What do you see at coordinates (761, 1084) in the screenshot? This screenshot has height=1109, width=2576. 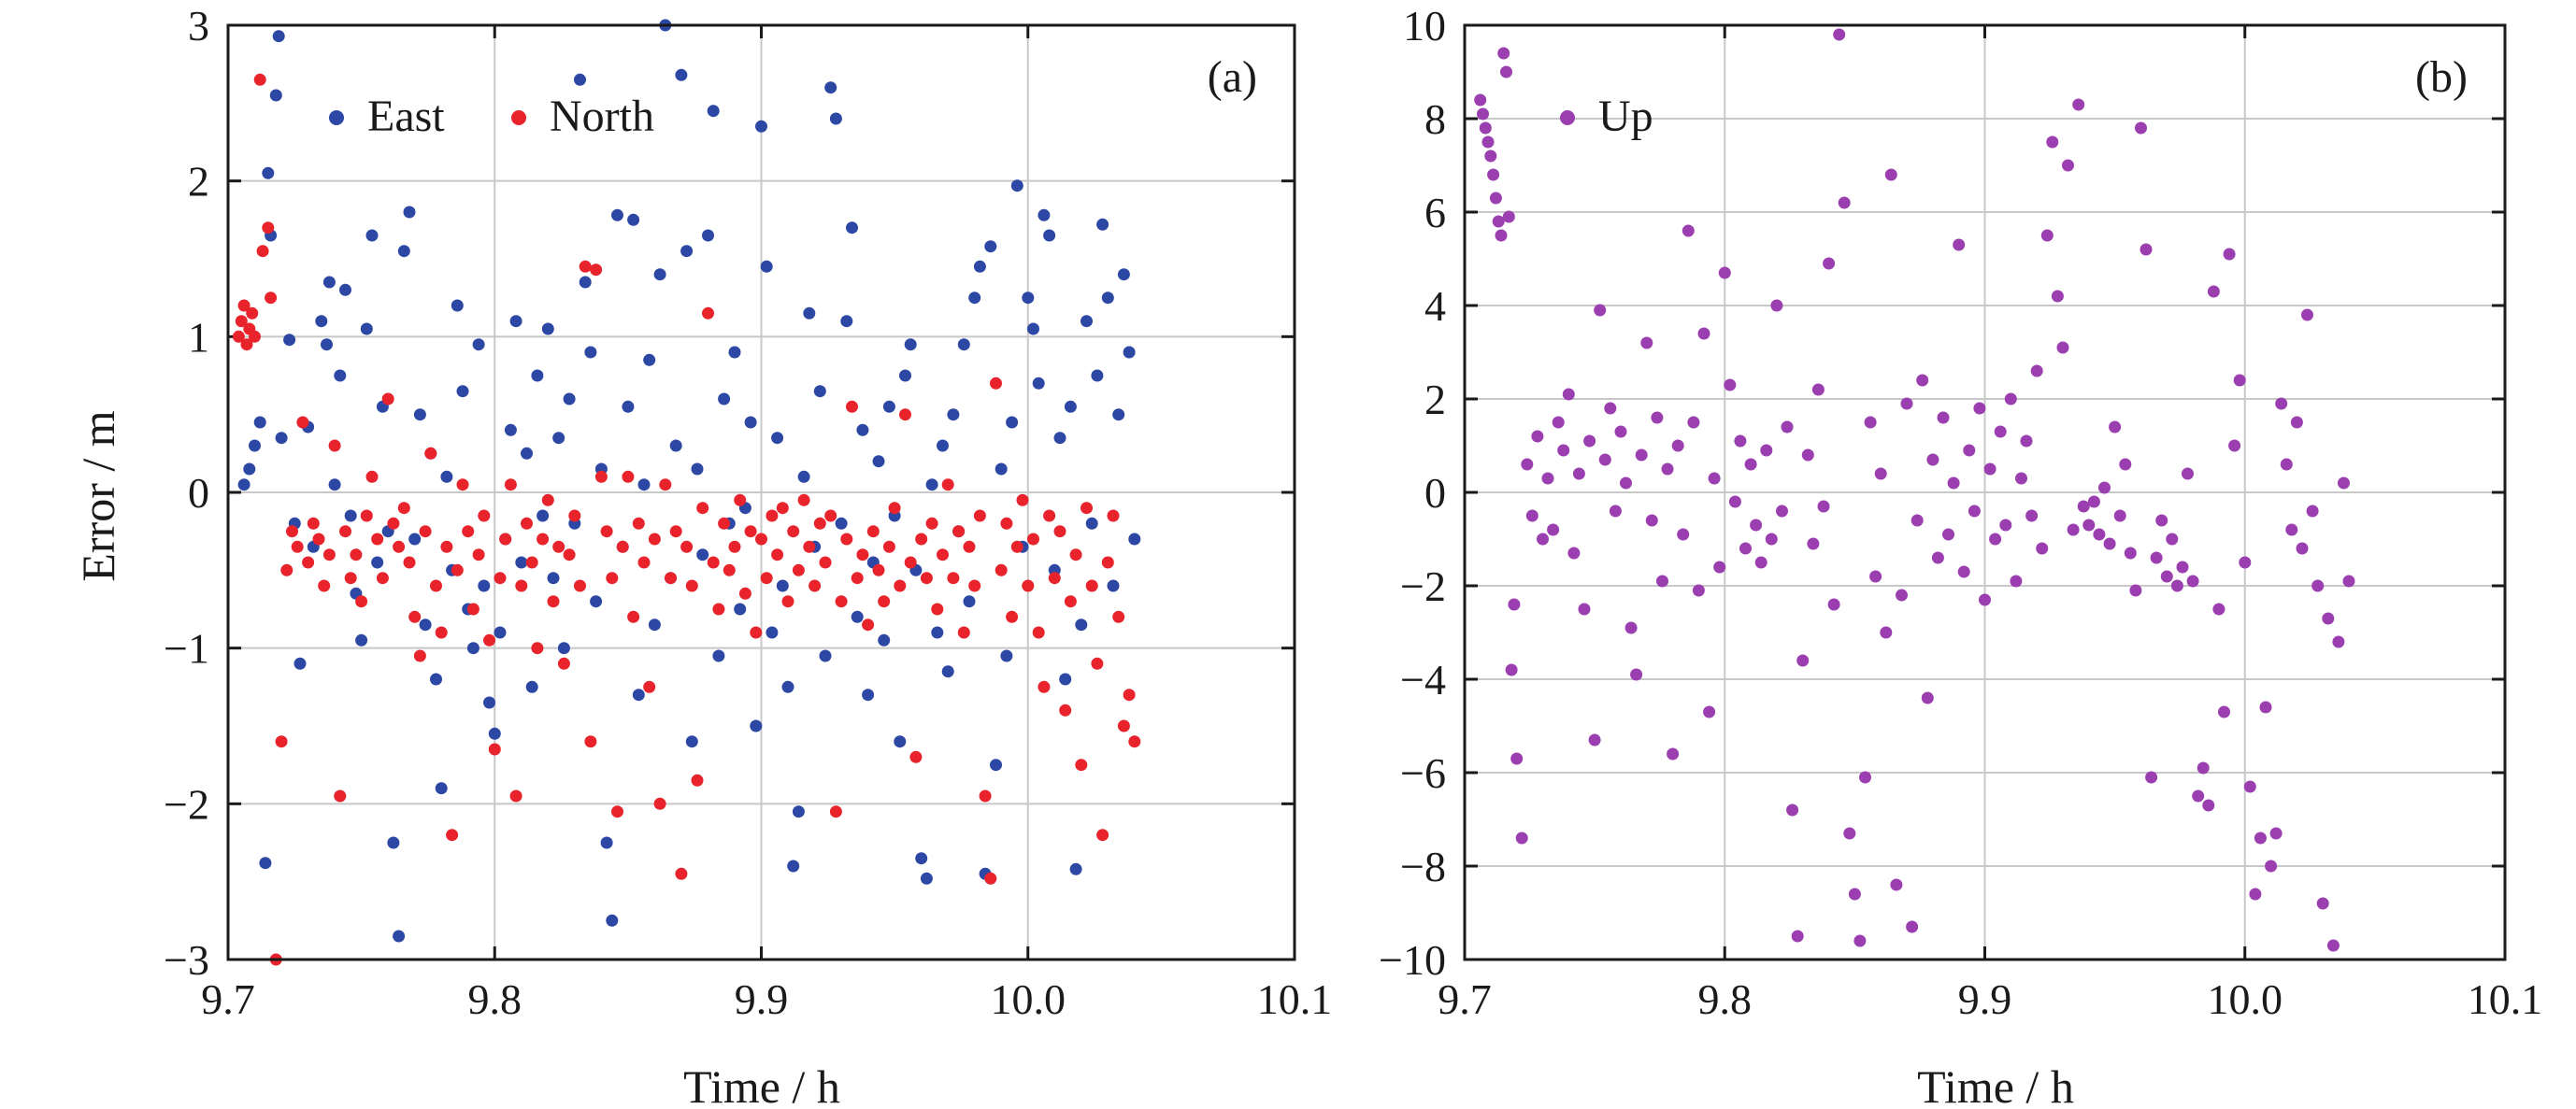 I see `panel-a-x-axis-label: Time / h` at bounding box center [761, 1084].